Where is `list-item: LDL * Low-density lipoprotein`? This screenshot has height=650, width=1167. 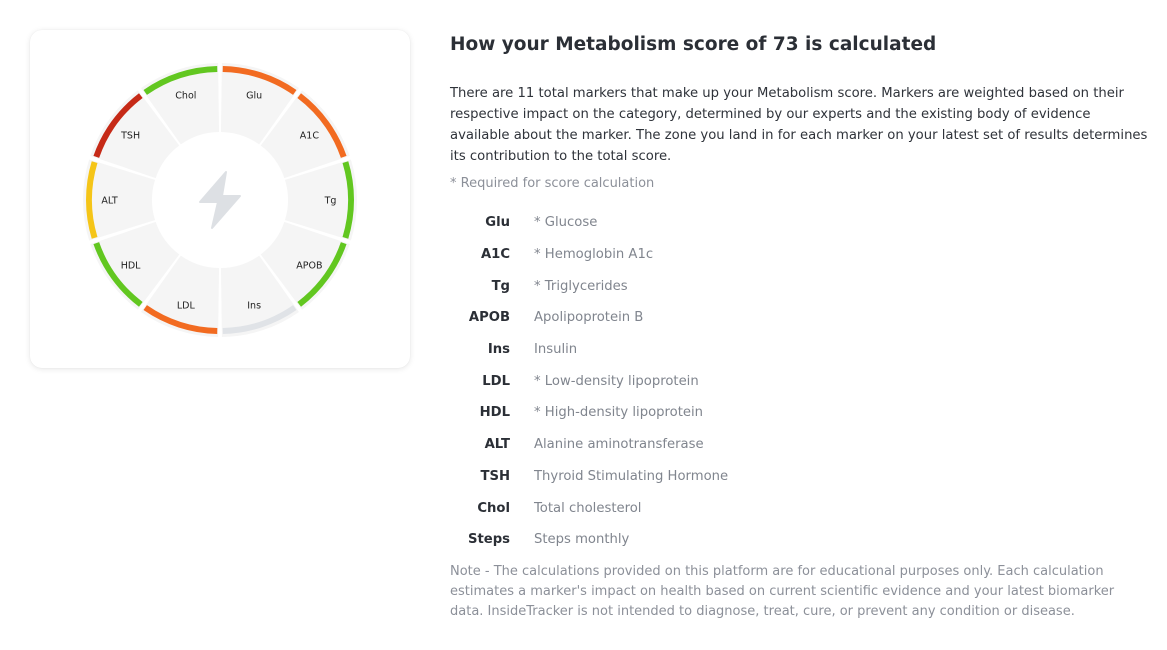 list-item: LDL * Low-density lipoprotein is located at coordinates (800, 381).